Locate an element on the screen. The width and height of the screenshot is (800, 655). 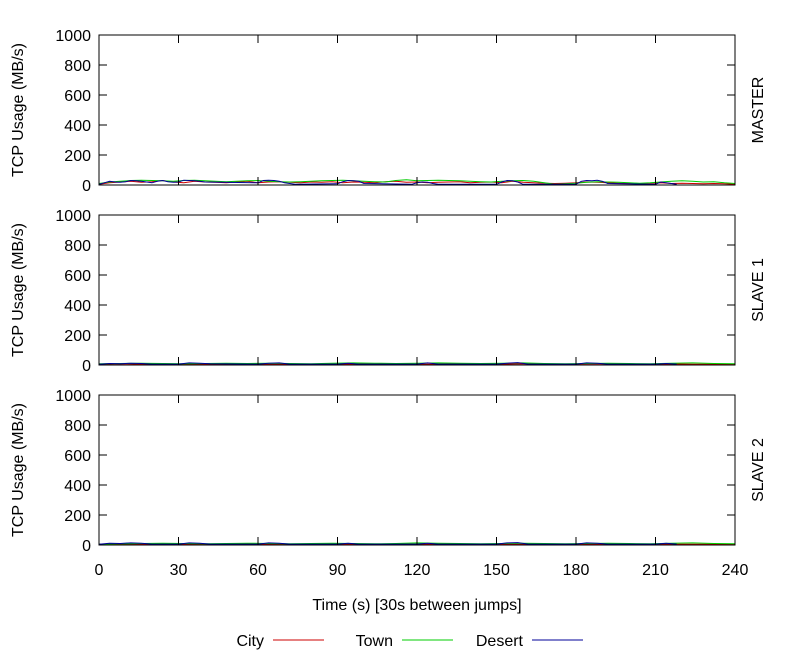
legend-label-desert: Desert is located at coordinates (500, 641).